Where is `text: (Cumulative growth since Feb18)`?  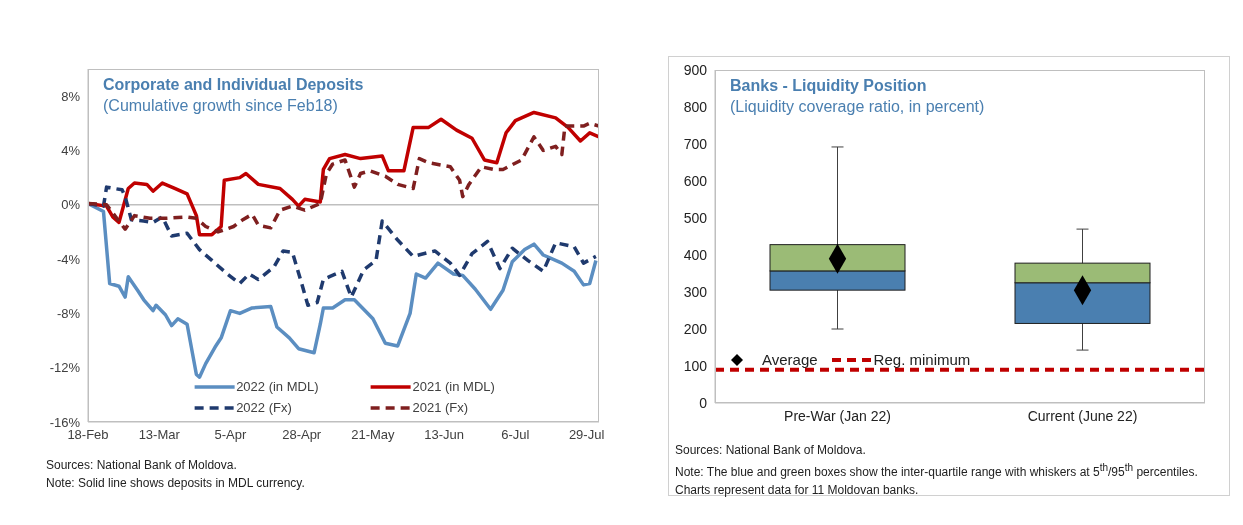 text: (Cumulative growth since Feb18) is located at coordinates (221, 106).